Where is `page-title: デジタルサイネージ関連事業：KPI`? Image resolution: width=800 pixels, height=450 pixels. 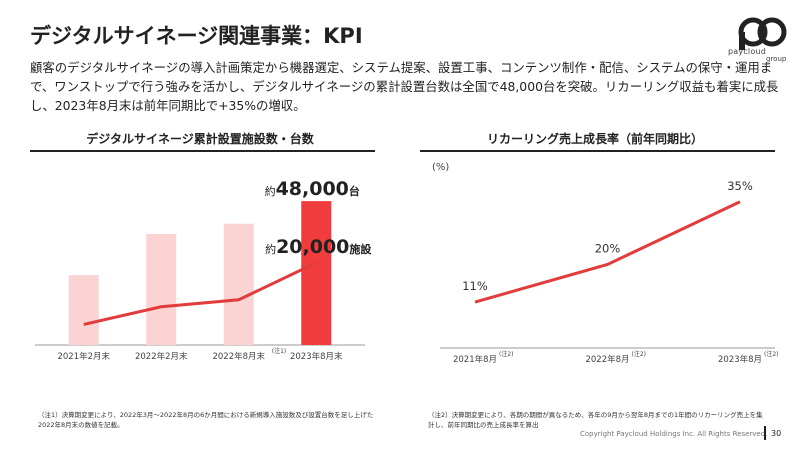 page-title: デジタルサイネージ関連事業：KPI is located at coordinates (196, 36).